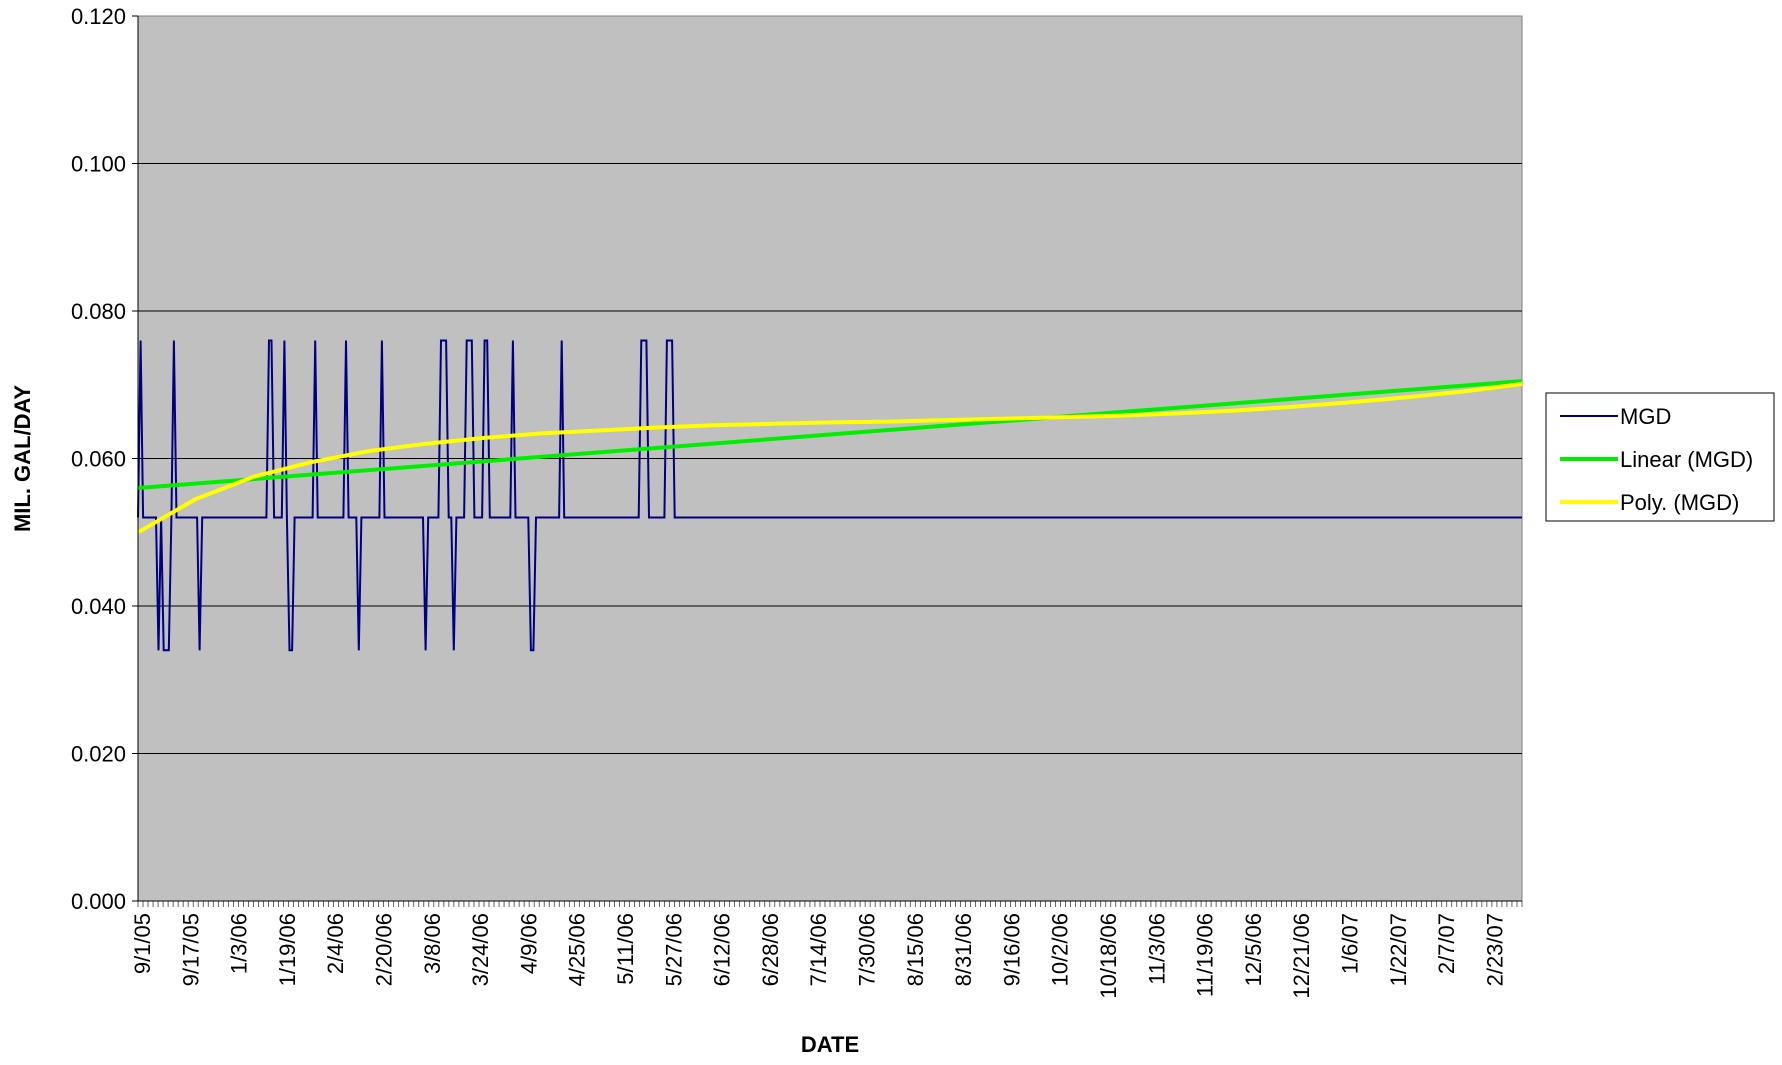  I want to click on x-tick-label: 3/24/06, so click(480, 949).